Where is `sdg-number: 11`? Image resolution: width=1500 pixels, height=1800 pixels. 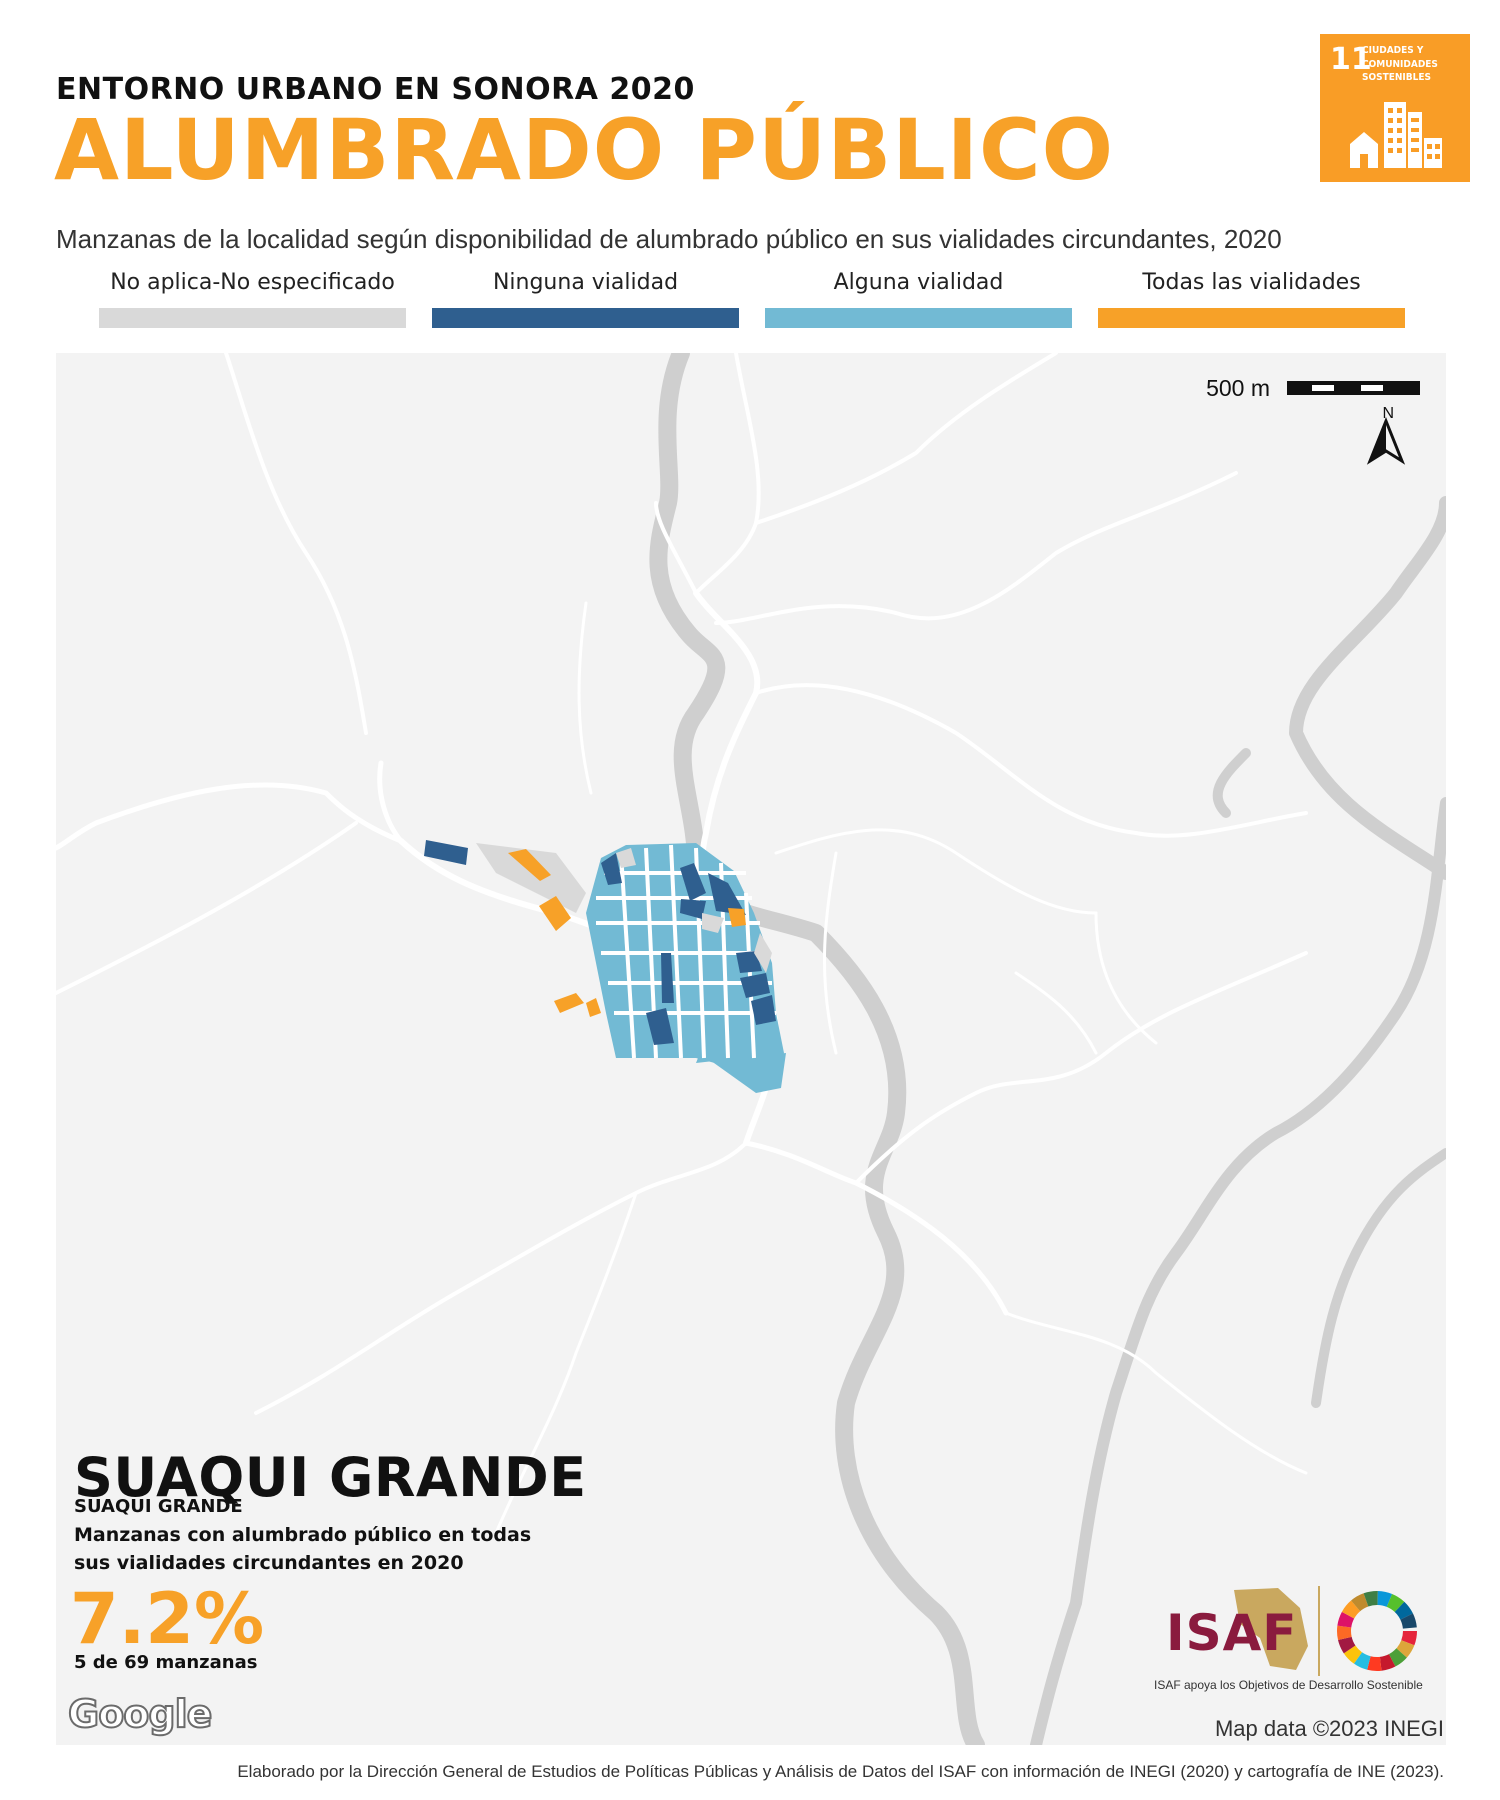
sdg-number: 11 is located at coordinates (1351, 59).